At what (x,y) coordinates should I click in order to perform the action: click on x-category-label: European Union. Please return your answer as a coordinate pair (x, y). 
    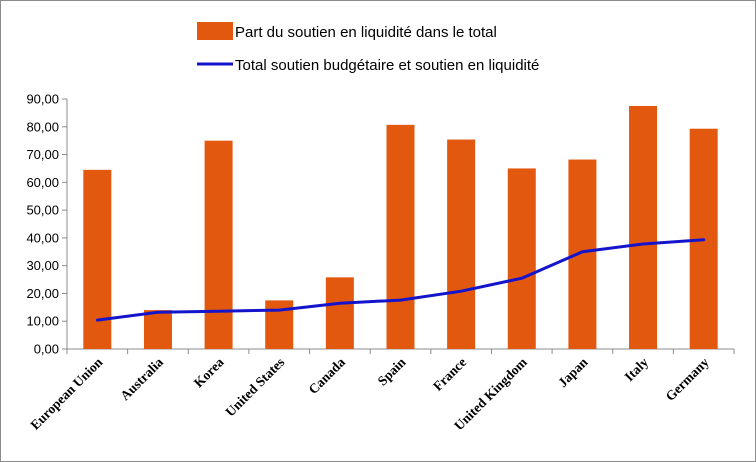
    Looking at the image, I should click on (66, 393).